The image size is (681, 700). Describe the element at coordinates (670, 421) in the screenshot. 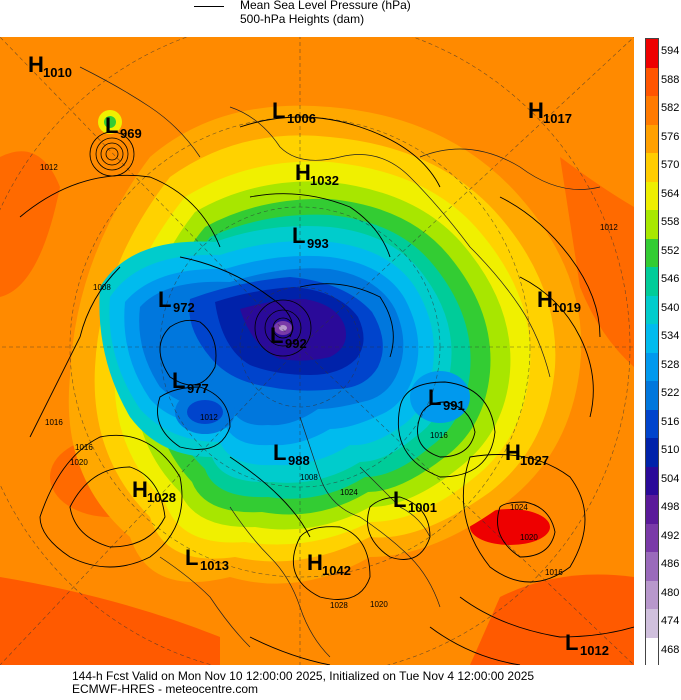

I see `colorbar-tick-label: 516` at that location.